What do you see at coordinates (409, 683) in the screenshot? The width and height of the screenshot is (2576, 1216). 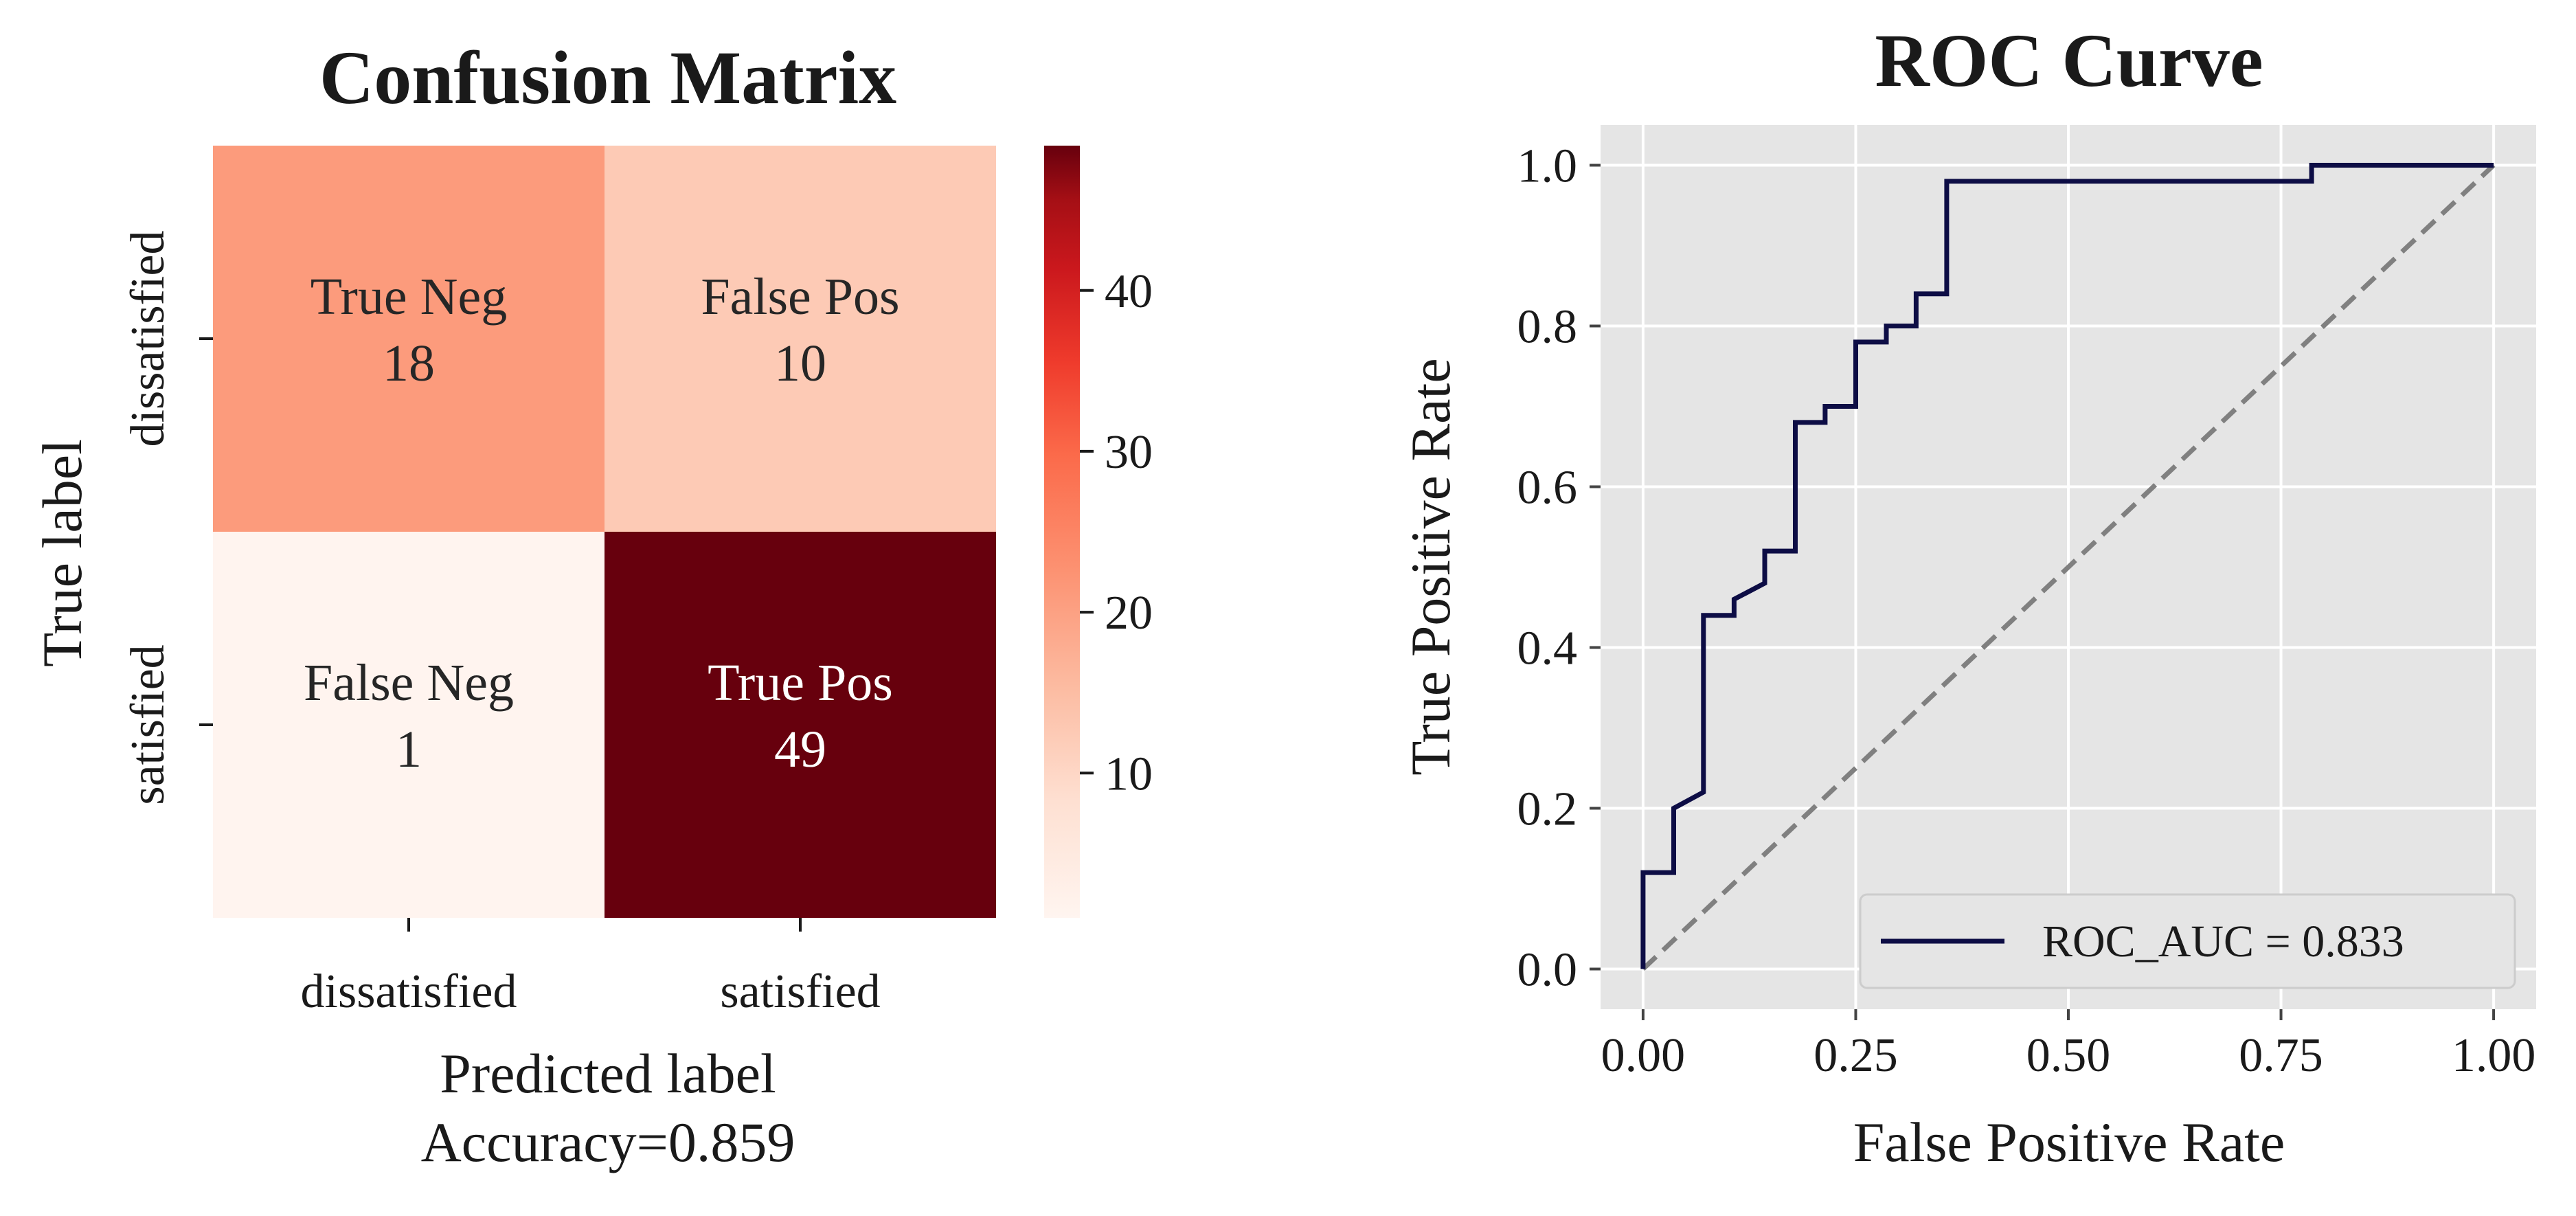 I see `cm-cell-label: False Neg` at bounding box center [409, 683].